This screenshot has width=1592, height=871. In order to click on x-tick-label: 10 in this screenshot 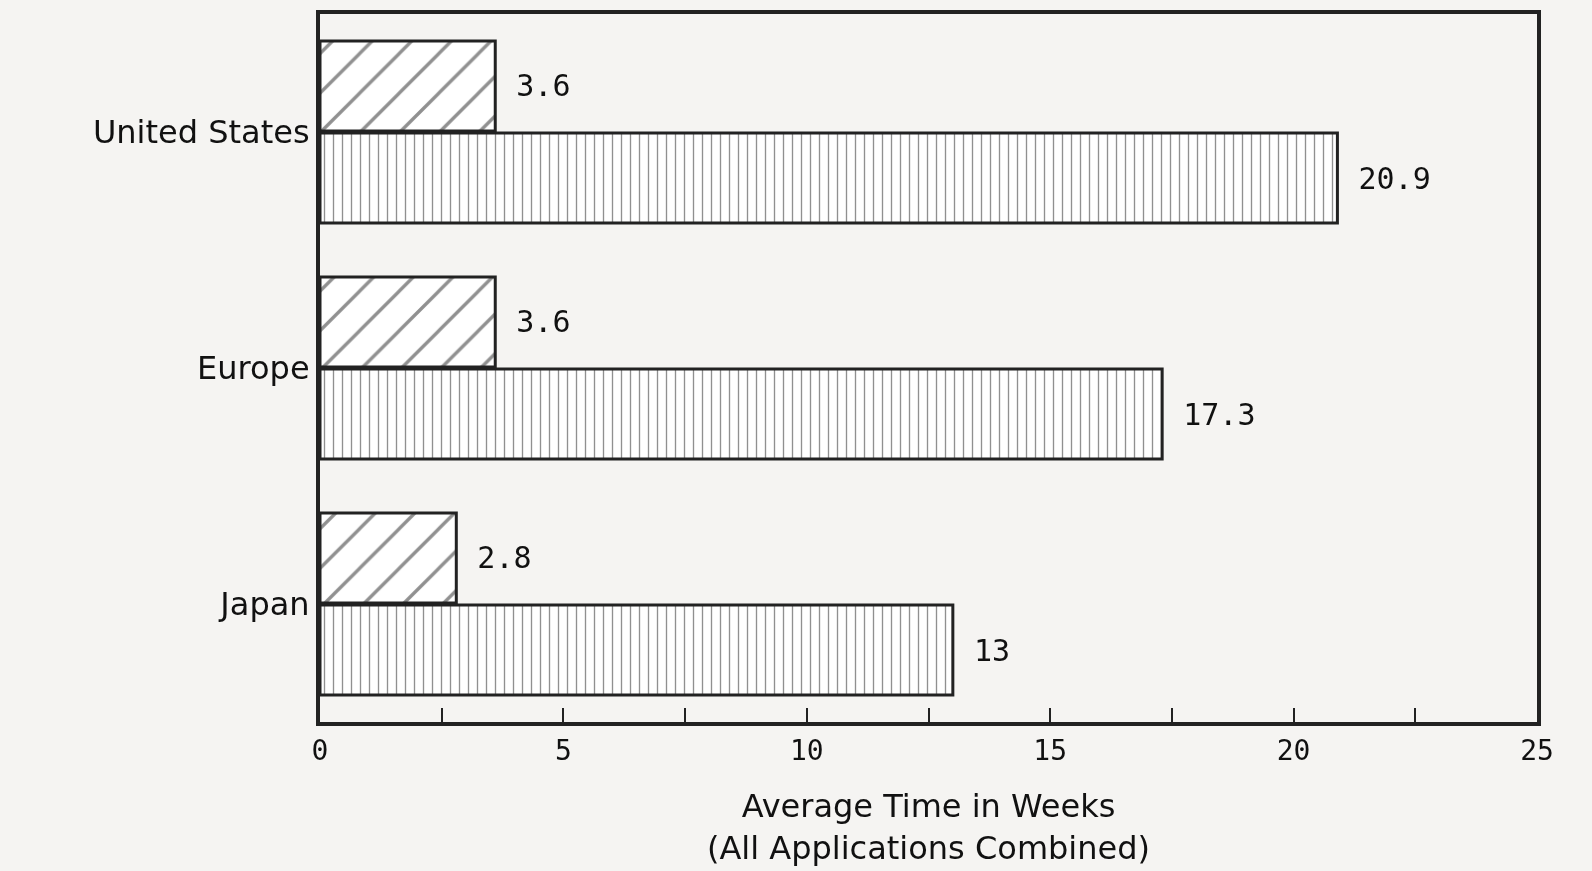, I will do `click(806, 750)`.